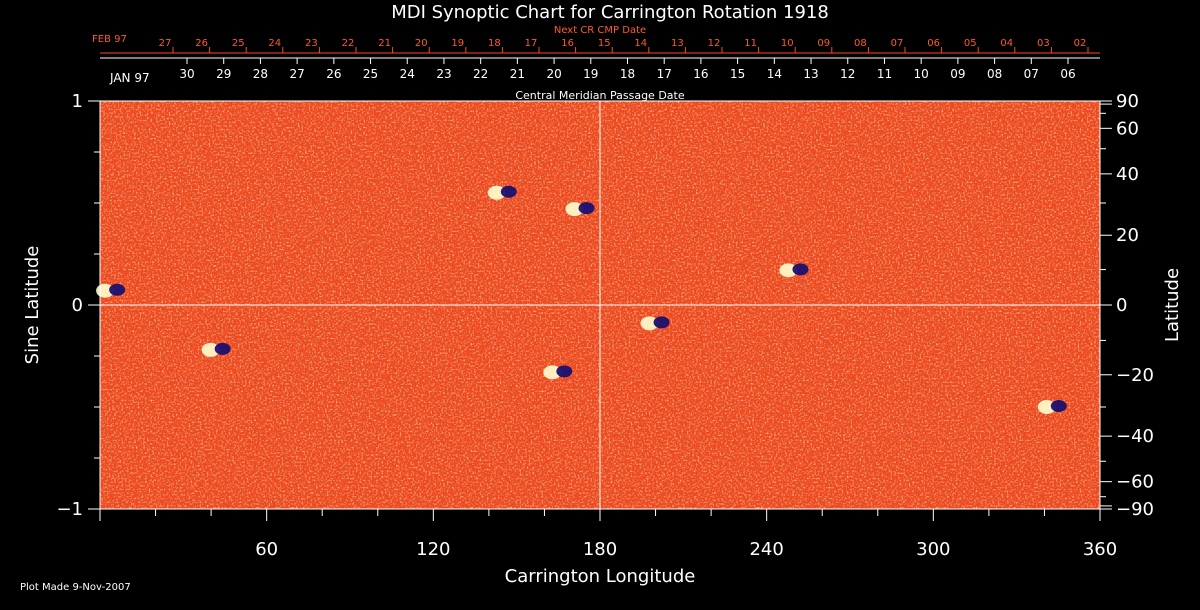  I want to click on next-cr-tick-label: 20, so click(421, 43).